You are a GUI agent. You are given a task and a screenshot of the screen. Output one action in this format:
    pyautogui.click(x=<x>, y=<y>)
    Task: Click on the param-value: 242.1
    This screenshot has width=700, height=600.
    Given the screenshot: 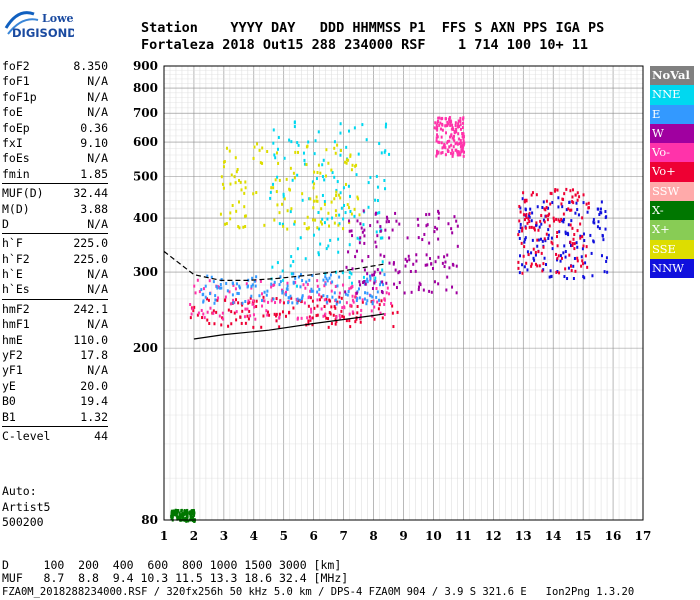 What is the action you would take?
    pyautogui.click(x=90, y=308)
    